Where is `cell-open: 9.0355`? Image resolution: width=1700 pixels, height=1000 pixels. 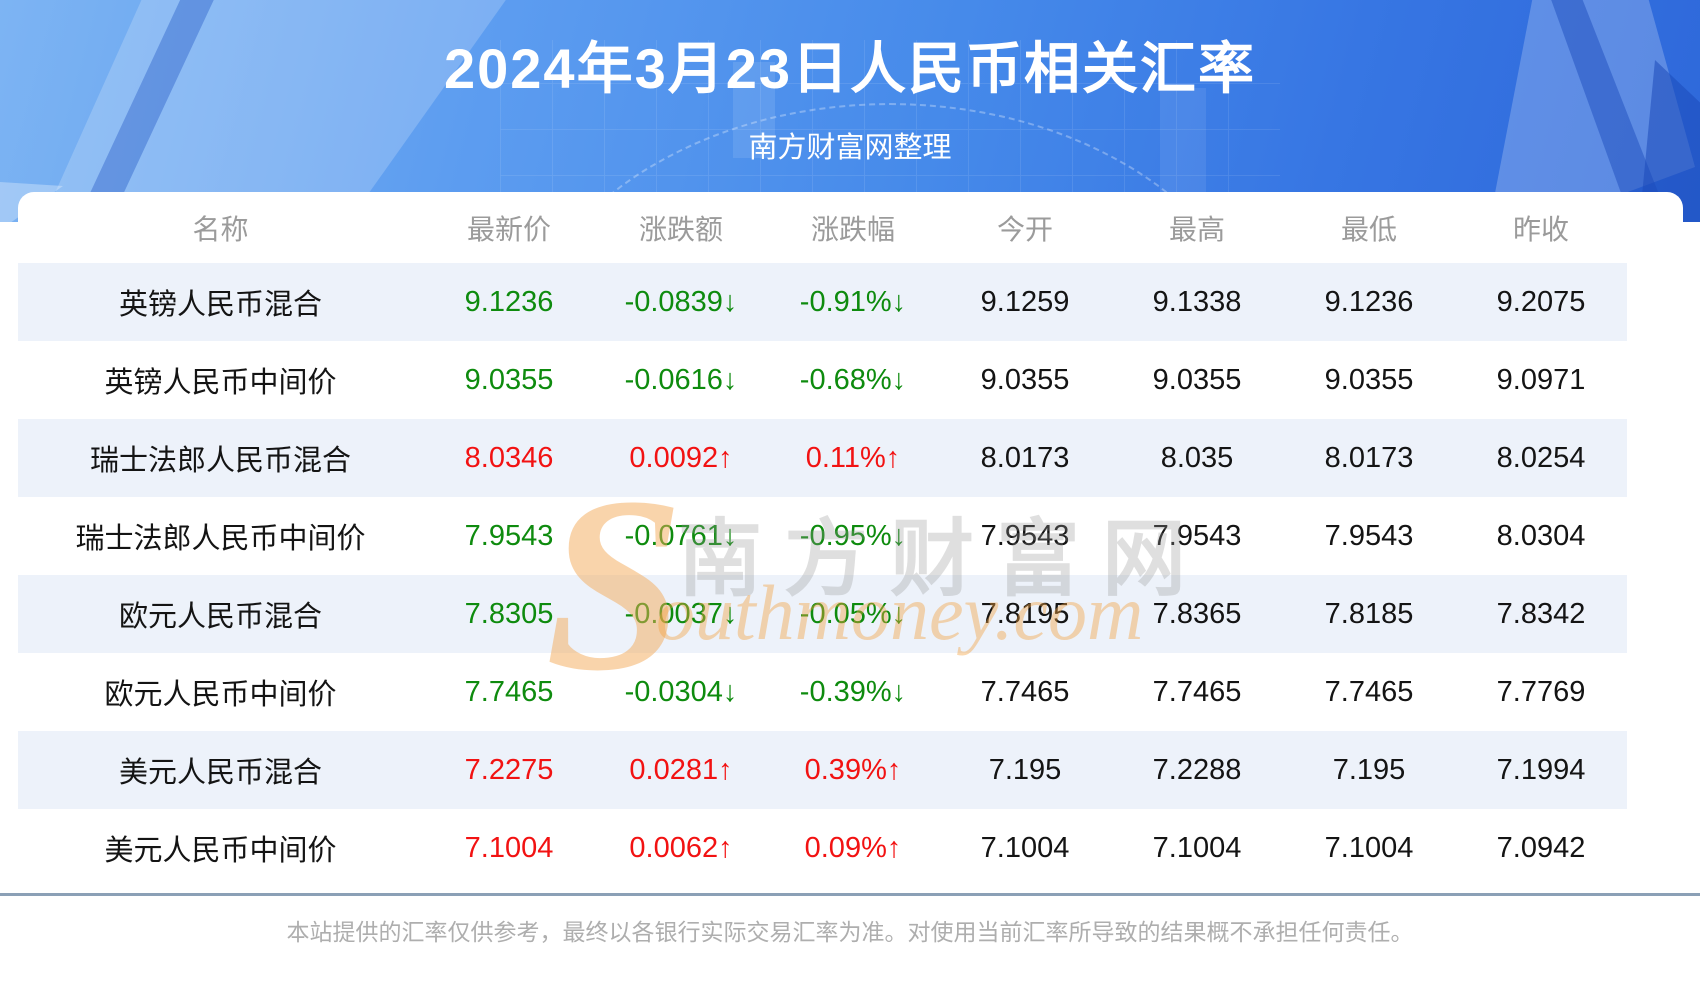
cell-open: 9.0355 is located at coordinates (1025, 379).